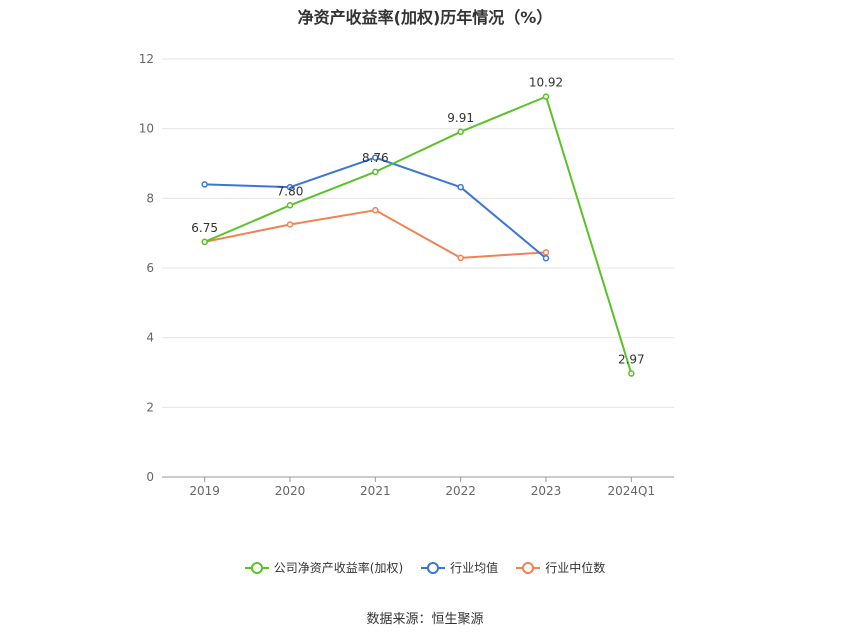 This screenshot has width=850, height=637. What do you see at coordinates (204, 491) in the screenshot?
I see `x-tick-label: 2019` at bounding box center [204, 491].